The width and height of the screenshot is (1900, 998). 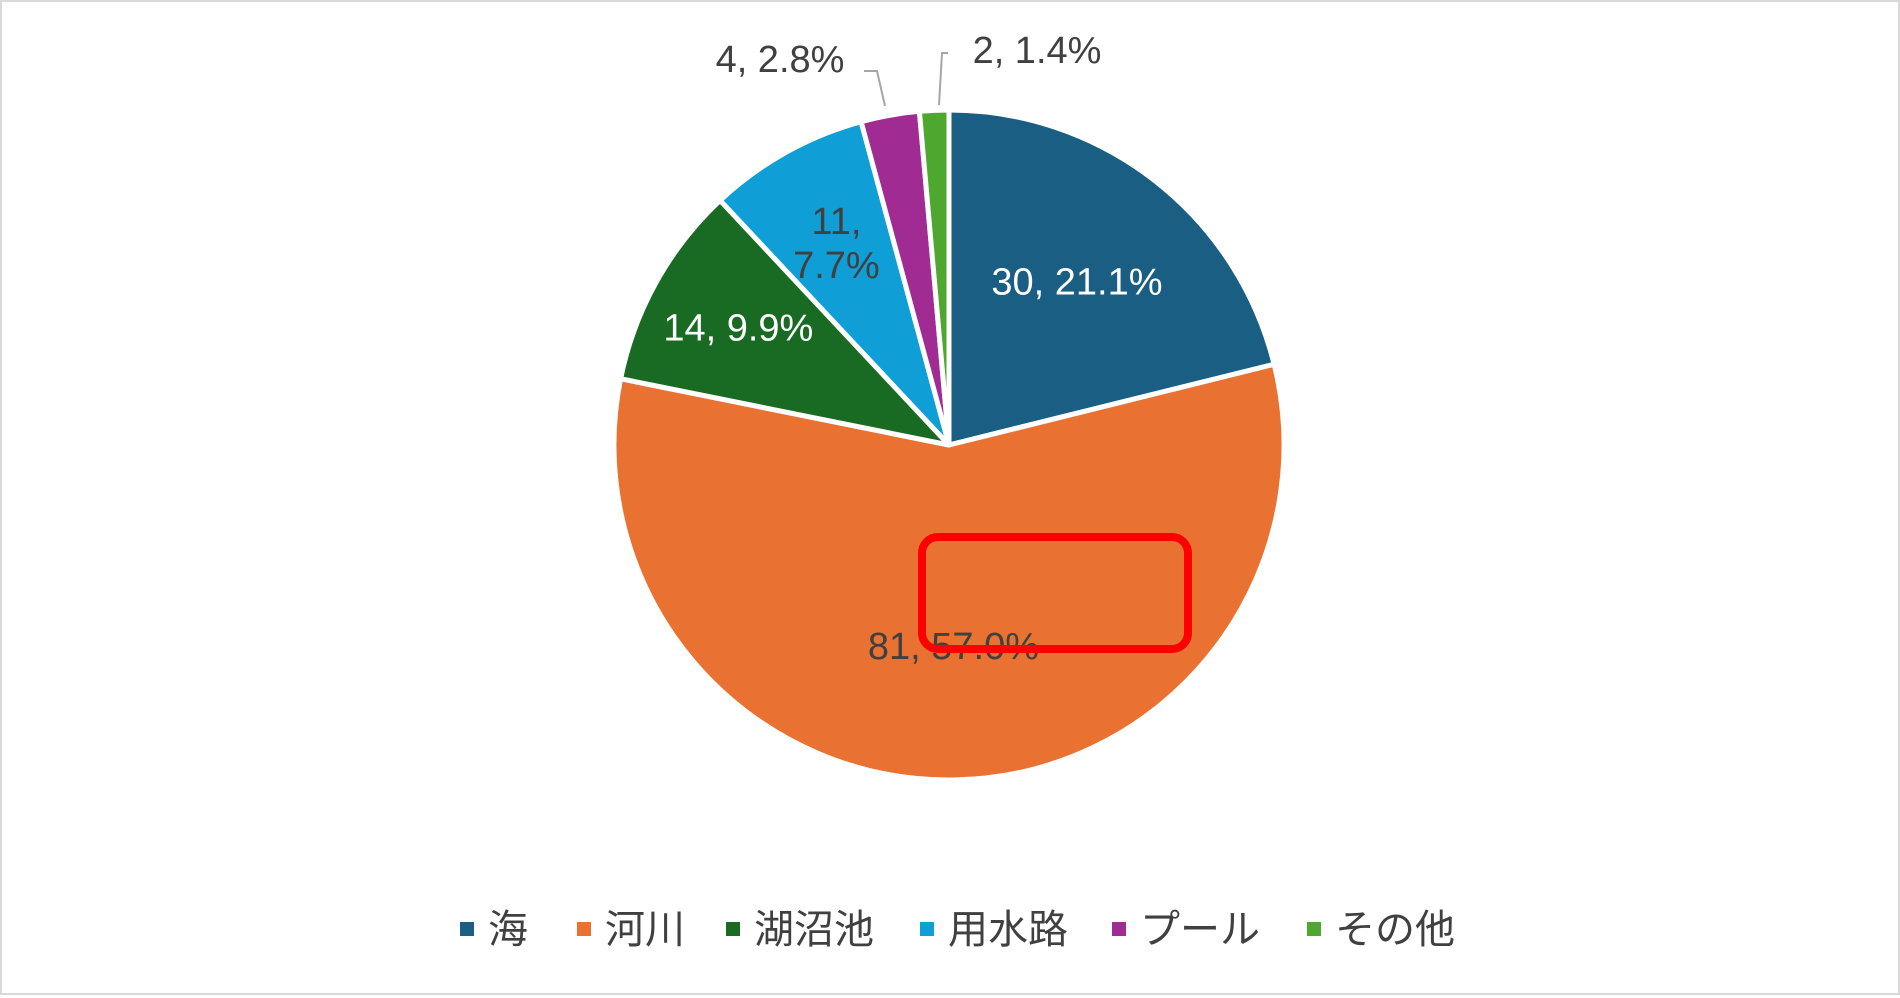 I want to click on legend-label-sea: 海, so click(x=508, y=930).